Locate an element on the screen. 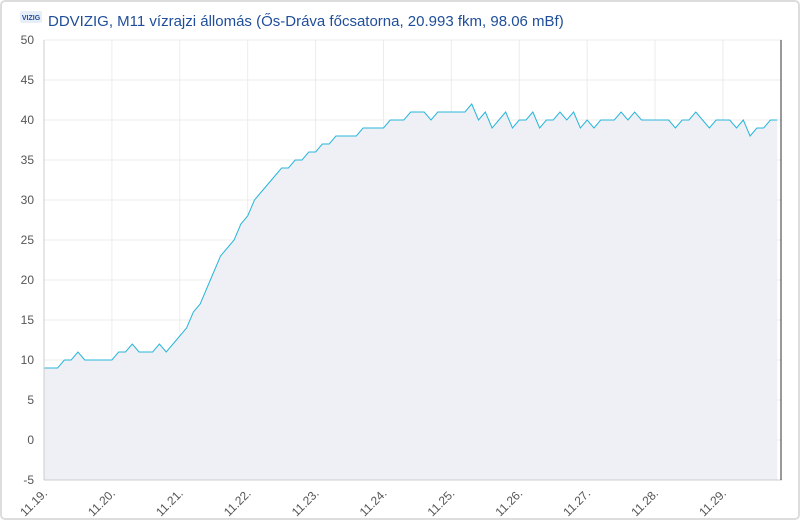 The width and height of the screenshot is (800, 525). y-tick-label: 35 is located at coordinates (28, 160).